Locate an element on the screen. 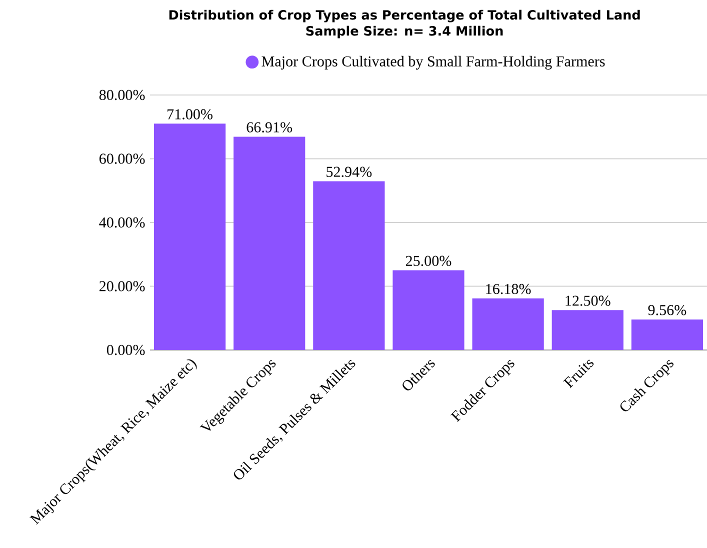  y-tick-label: 80.00% is located at coordinates (122, 95).